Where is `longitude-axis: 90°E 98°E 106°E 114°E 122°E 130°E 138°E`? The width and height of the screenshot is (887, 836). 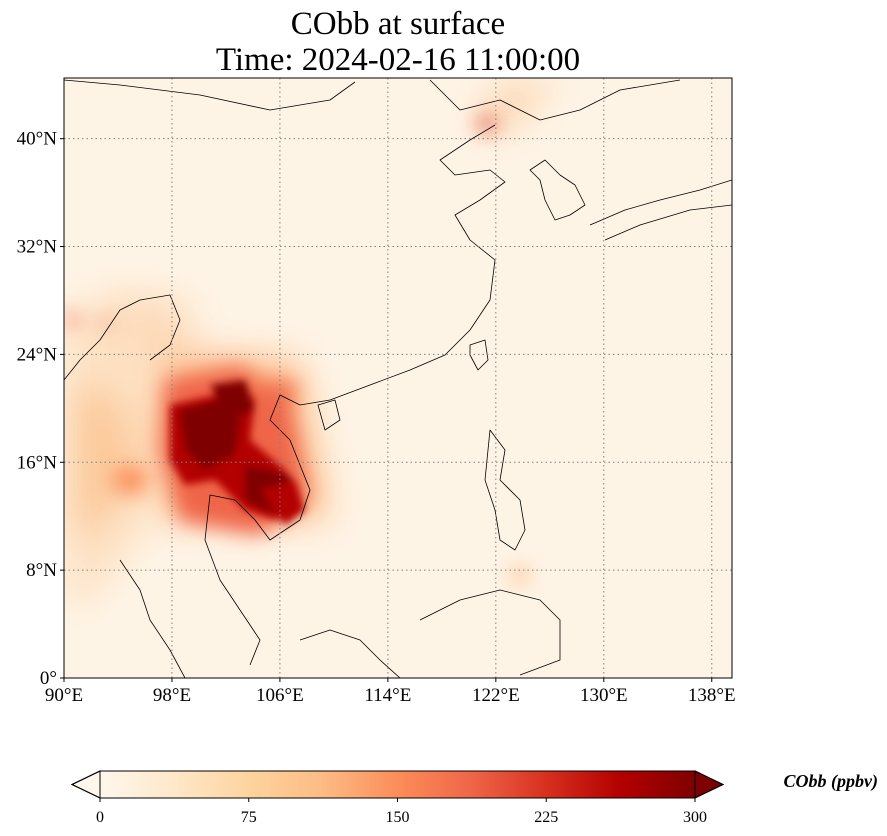 longitude-axis: 90°E 98°E 106°E 114°E 122°E 130°E 138°E is located at coordinates (390, 692).